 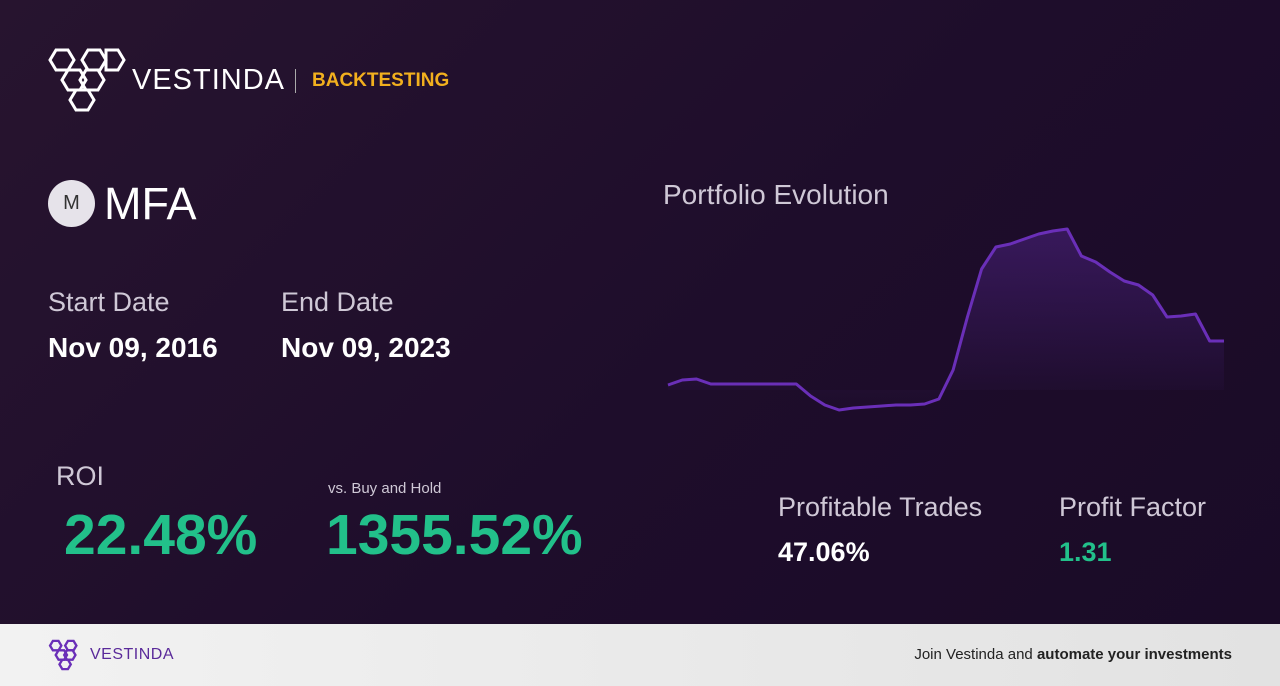 I want to click on trades-label: Profitable Trades, so click(x=880, y=507).